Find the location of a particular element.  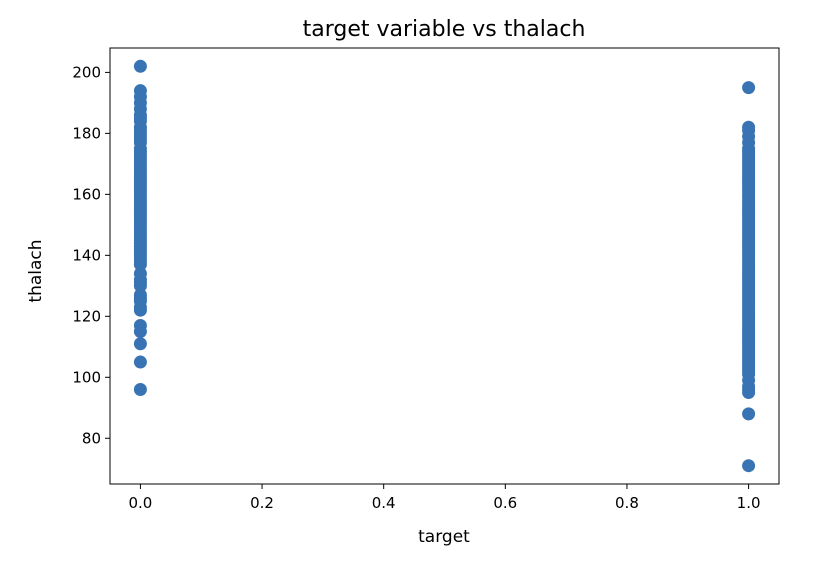

x-tick-label: 0.2 is located at coordinates (262, 503).